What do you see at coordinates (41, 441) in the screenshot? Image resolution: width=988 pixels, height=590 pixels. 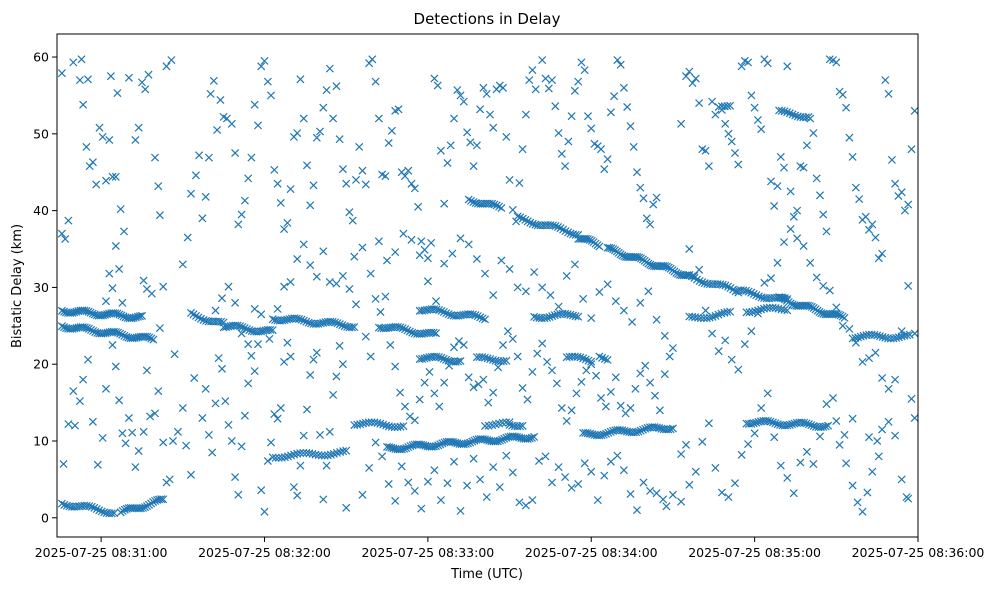 I see `y-tick-label: 10` at bounding box center [41, 441].